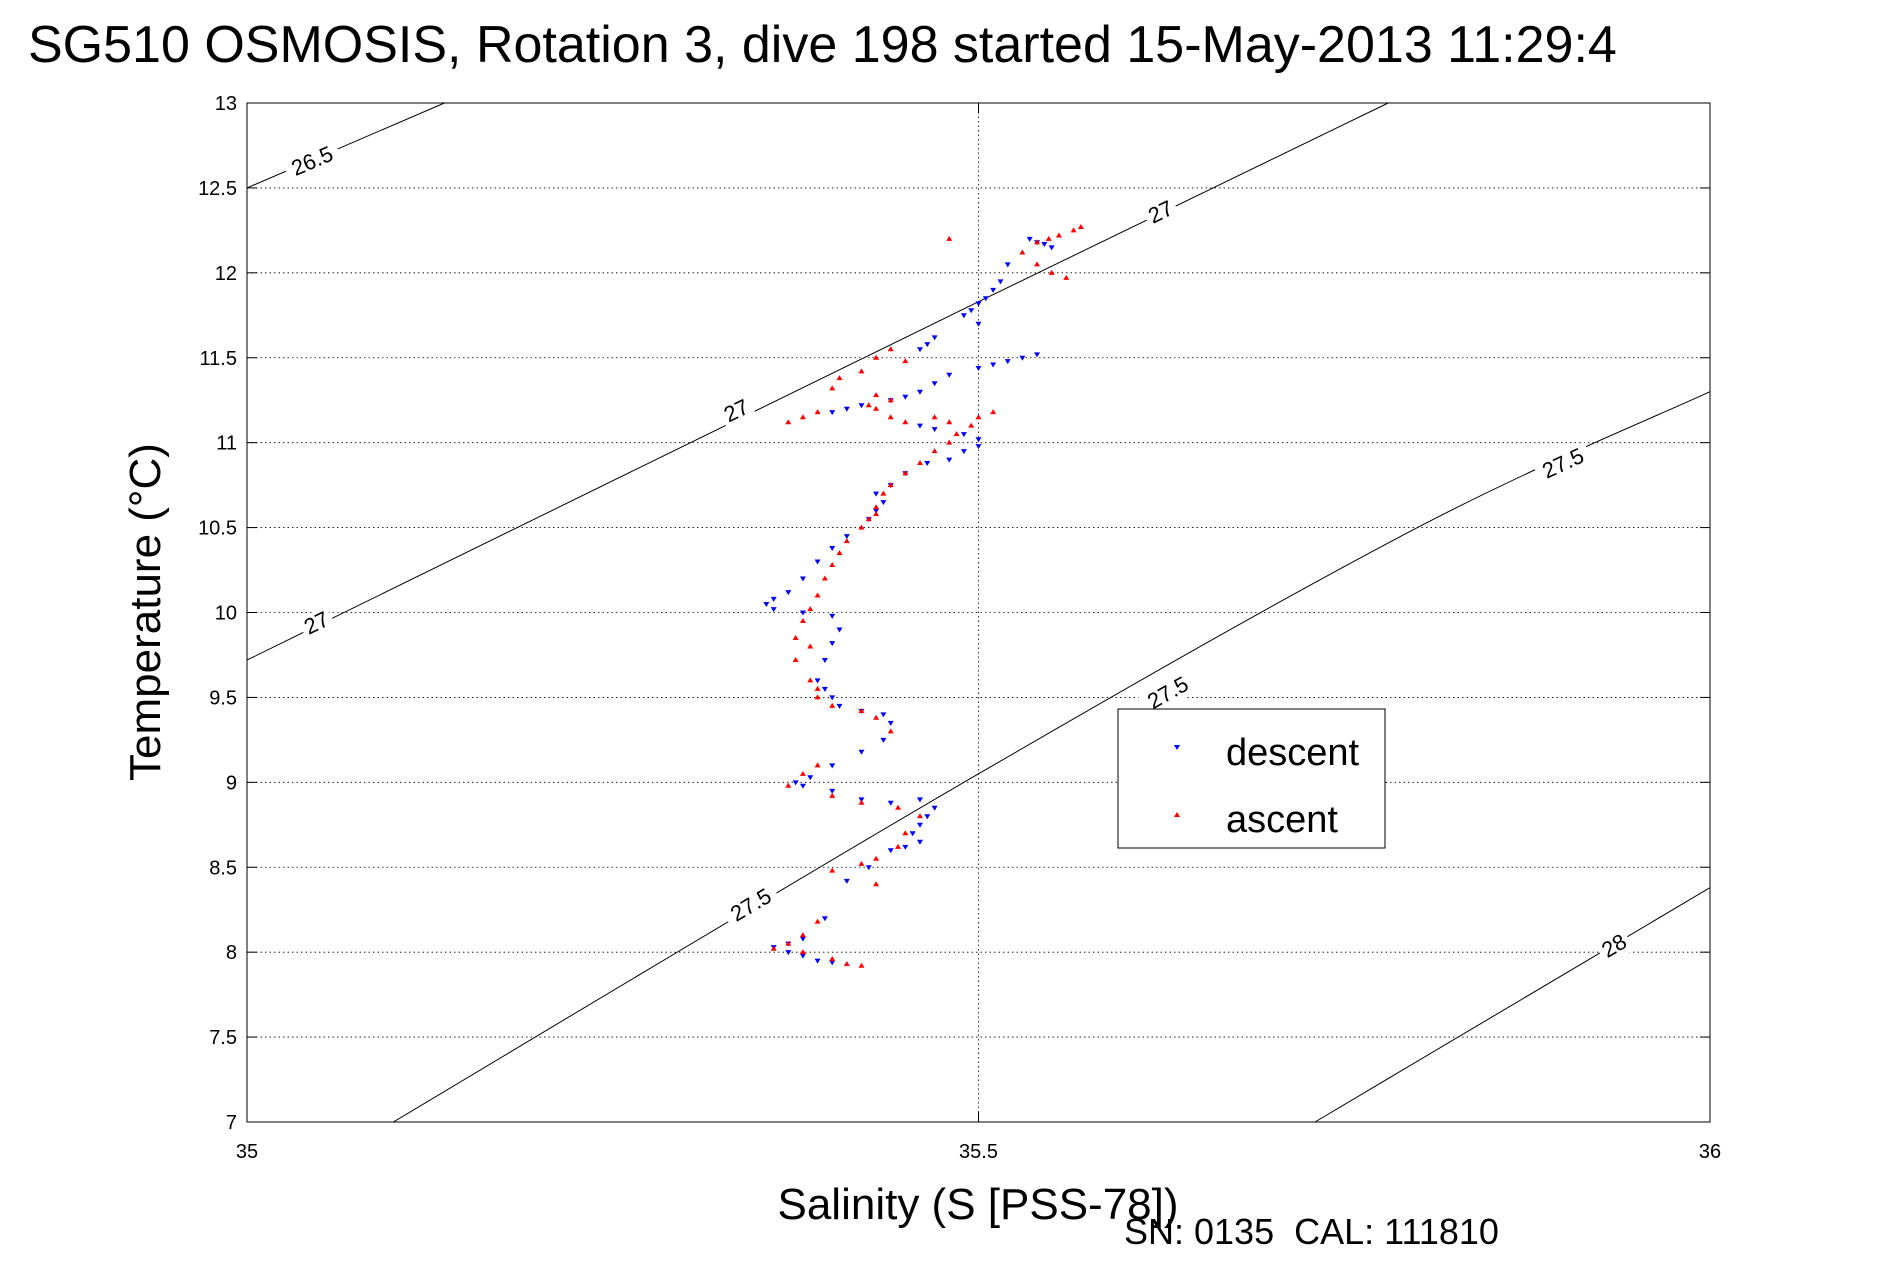  I want to click on data-points, so click(923, 595).